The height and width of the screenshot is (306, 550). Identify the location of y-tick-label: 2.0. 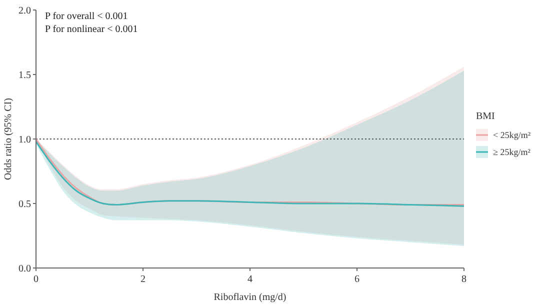
(24, 11).